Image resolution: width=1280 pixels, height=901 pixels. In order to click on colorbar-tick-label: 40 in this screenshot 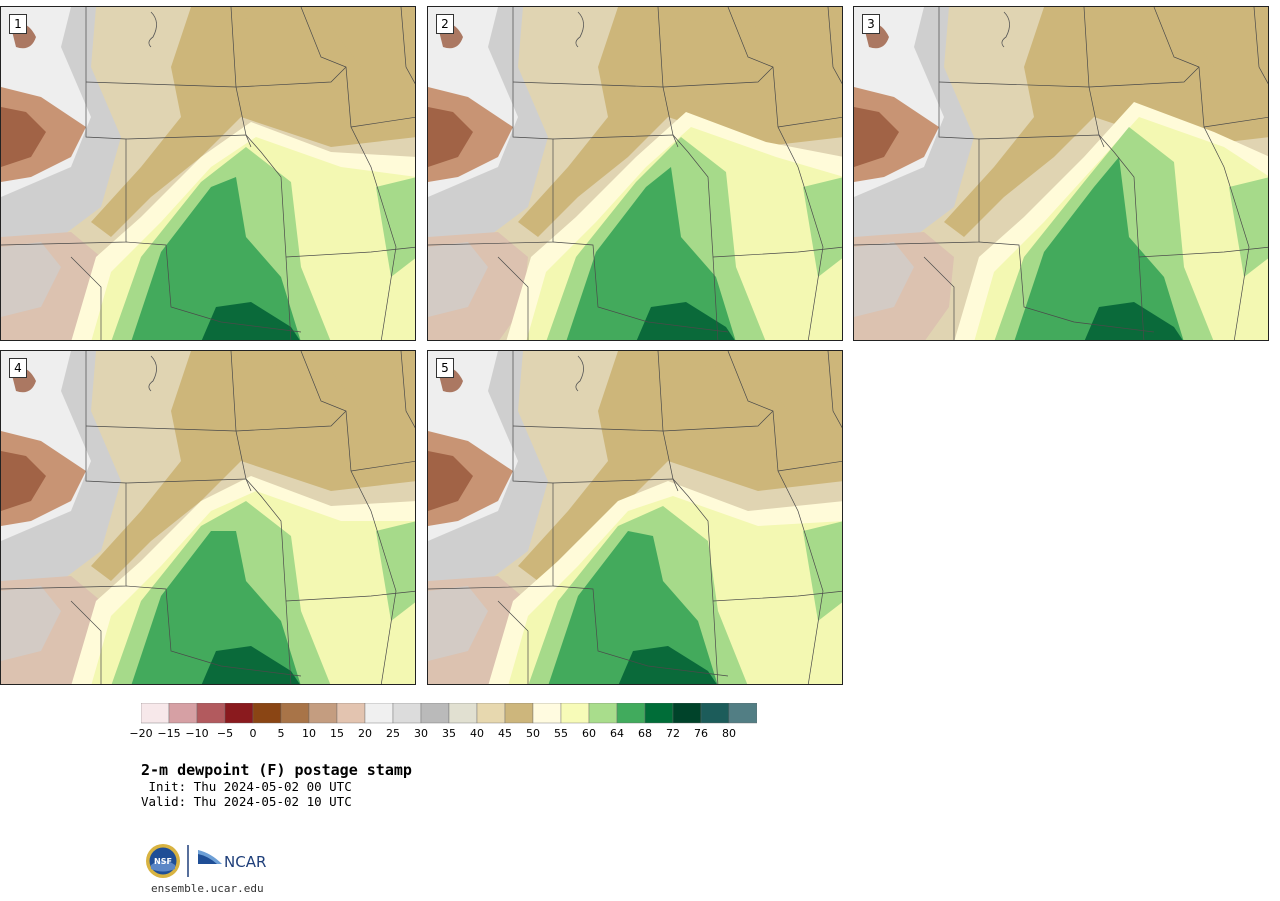, I will do `click(477, 733)`.